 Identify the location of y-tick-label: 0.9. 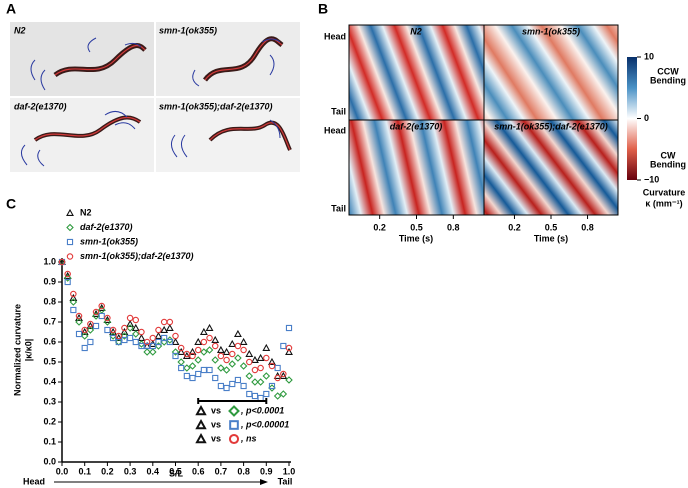
(49, 281).